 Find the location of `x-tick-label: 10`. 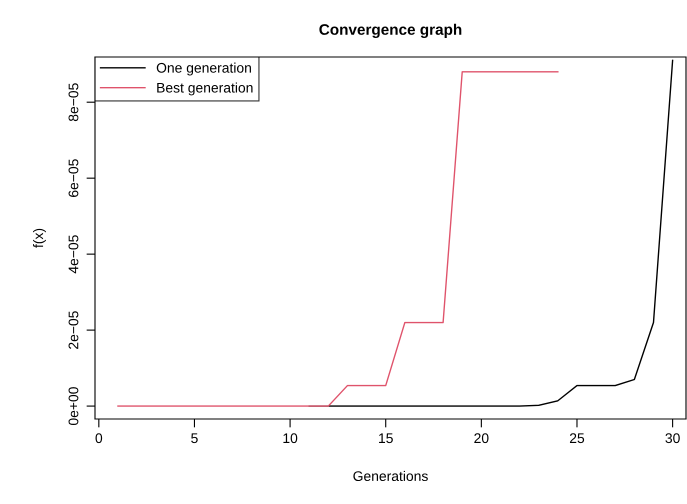

x-tick-label: 10 is located at coordinates (290, 438).